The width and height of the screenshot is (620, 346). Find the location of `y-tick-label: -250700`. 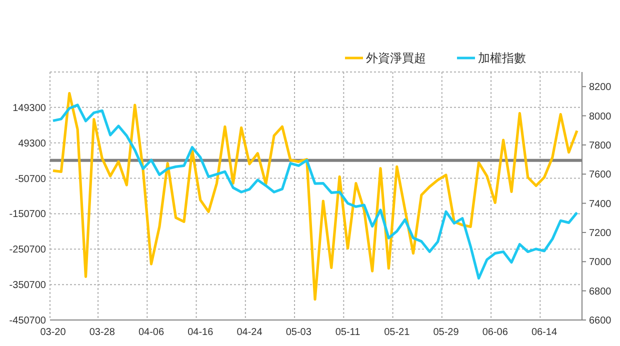

y-tick-label: -250700 is located at coordinates (27, 250).